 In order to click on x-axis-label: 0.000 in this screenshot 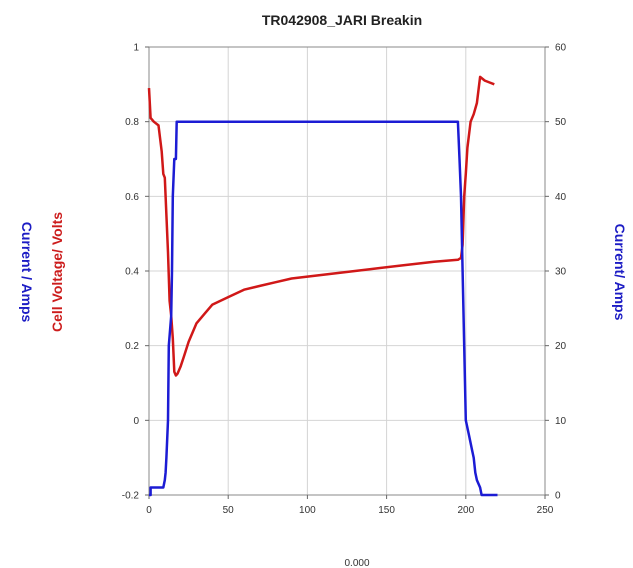, I will do `click(356, 563)`.